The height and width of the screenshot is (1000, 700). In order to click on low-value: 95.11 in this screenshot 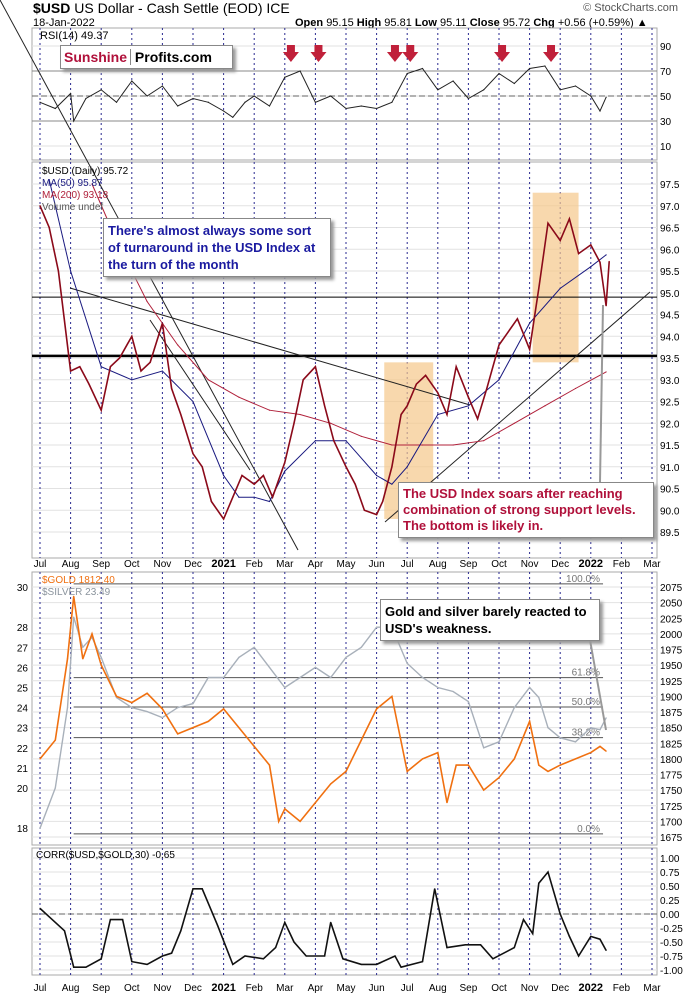, I will do `click(453, 23)`.